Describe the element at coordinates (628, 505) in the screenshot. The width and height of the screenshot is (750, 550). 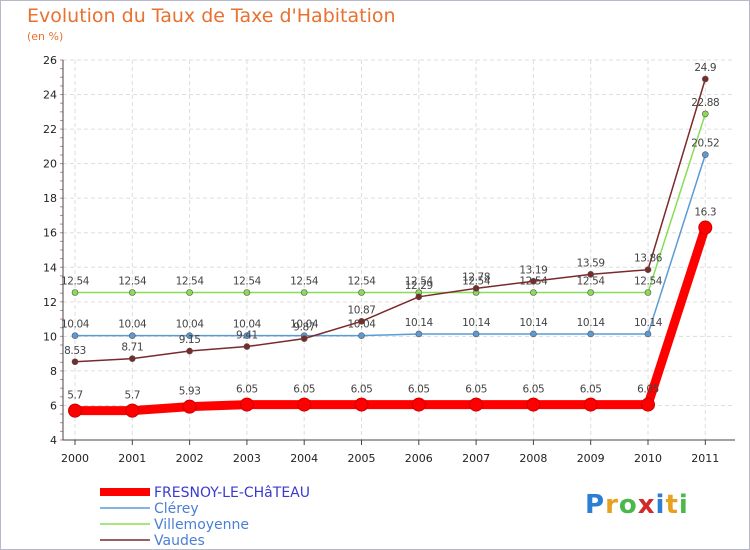
I see `logo-letter: o` at that location.